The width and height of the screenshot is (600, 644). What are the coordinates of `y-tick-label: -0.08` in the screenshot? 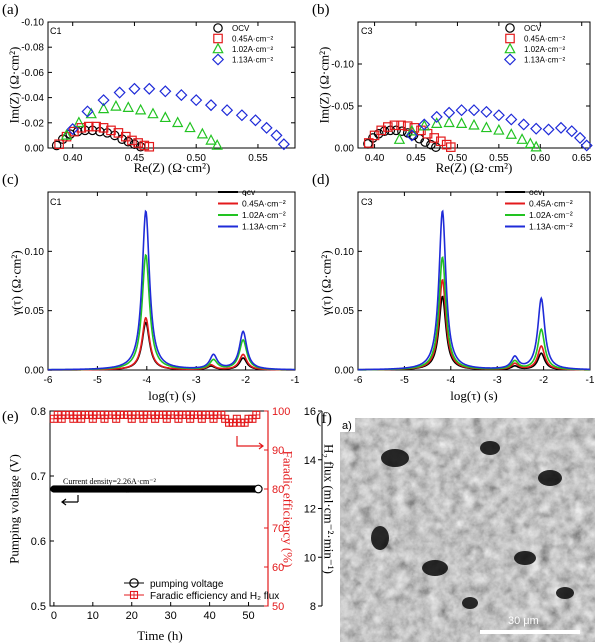 It's located at (32, 48).